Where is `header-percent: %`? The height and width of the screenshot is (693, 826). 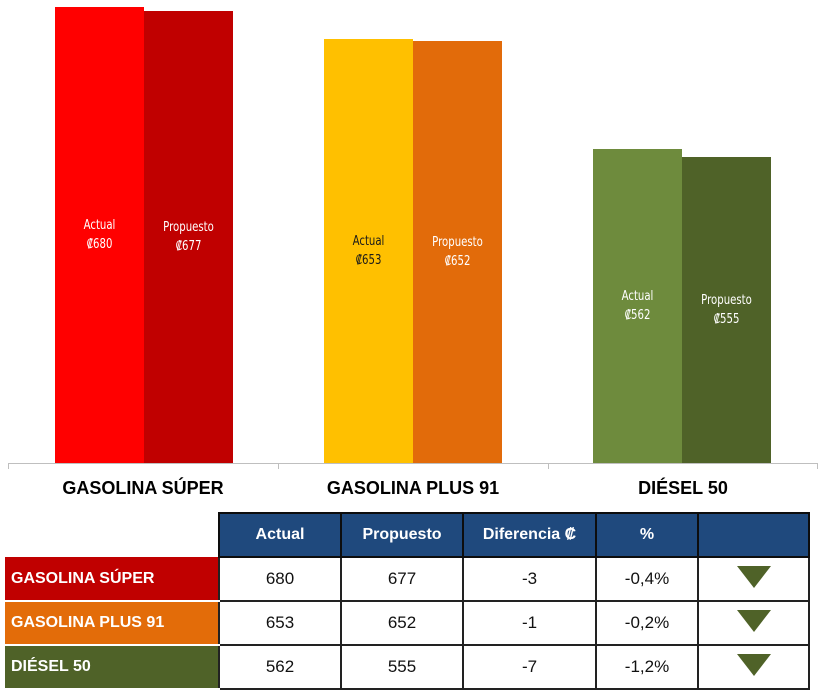 header-percent: % is located at coordinates (647, 535).